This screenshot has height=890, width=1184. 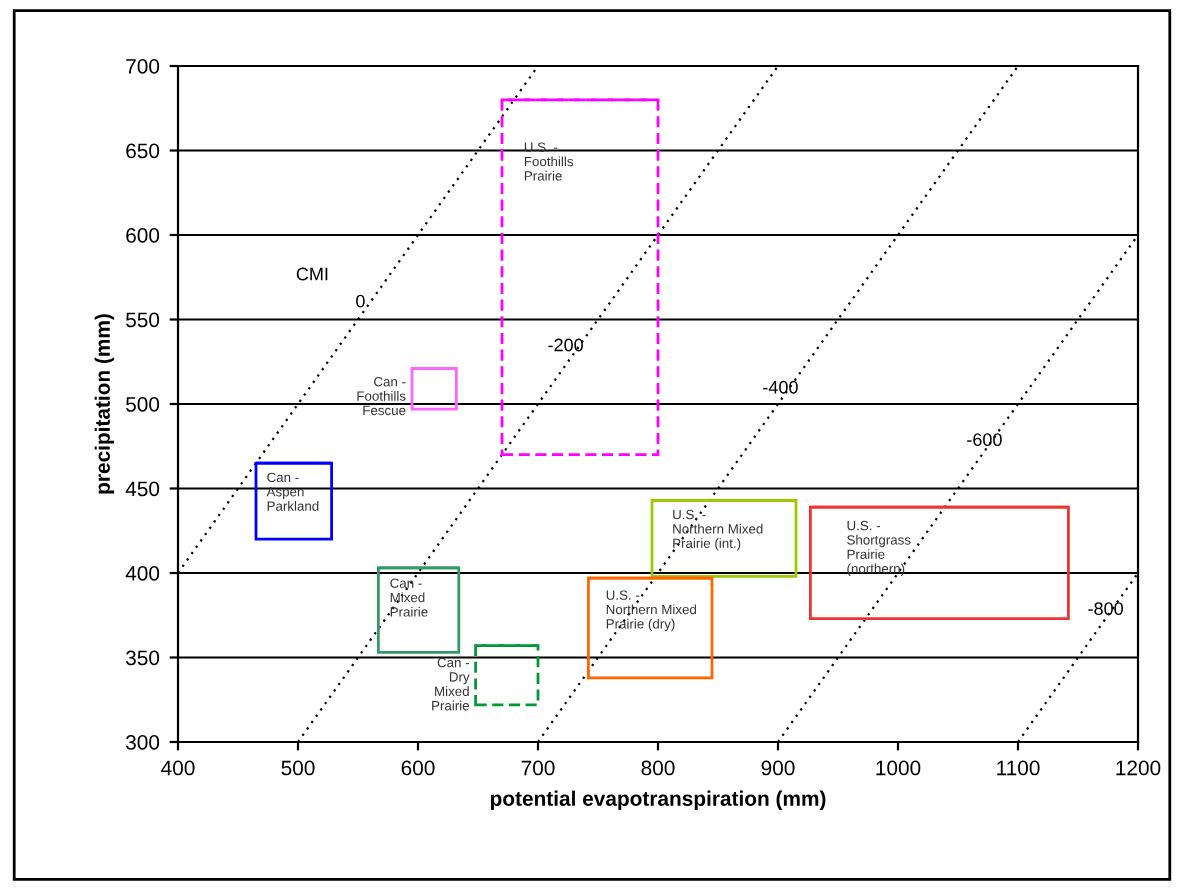 What do you see at coordinates (984, 440) in the screenshot?
I see `annotation: -600` at bounding box center [984, 440].